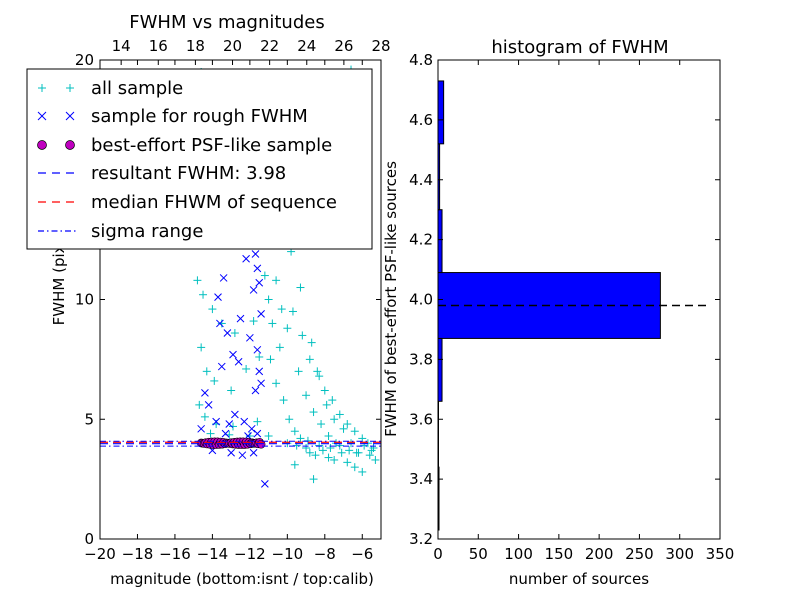 This screenshot has height=600, width=800. Describe the element at coordinates (42, 116) in the screenshot. I see `legend-marker-b` at that location.